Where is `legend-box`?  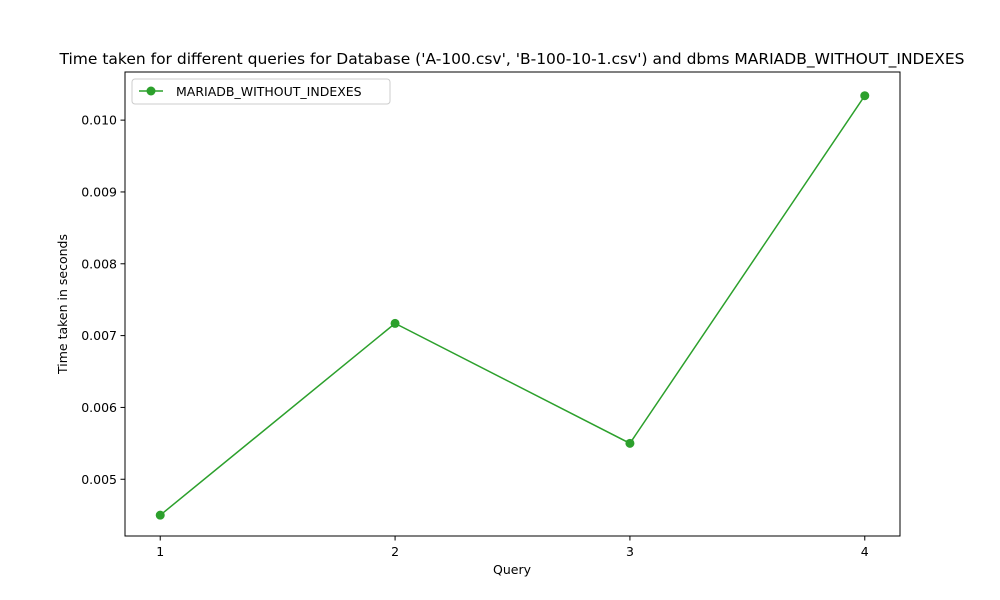 legend-box is located at coordinates (261, 91).